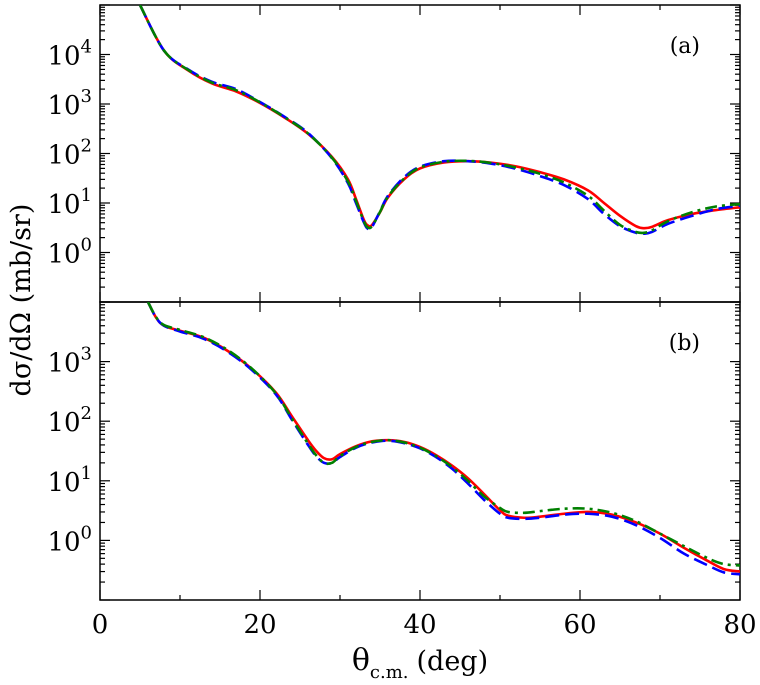 The image size is (760, 685). I want to click on panel-label: (b), so click(684, 343).